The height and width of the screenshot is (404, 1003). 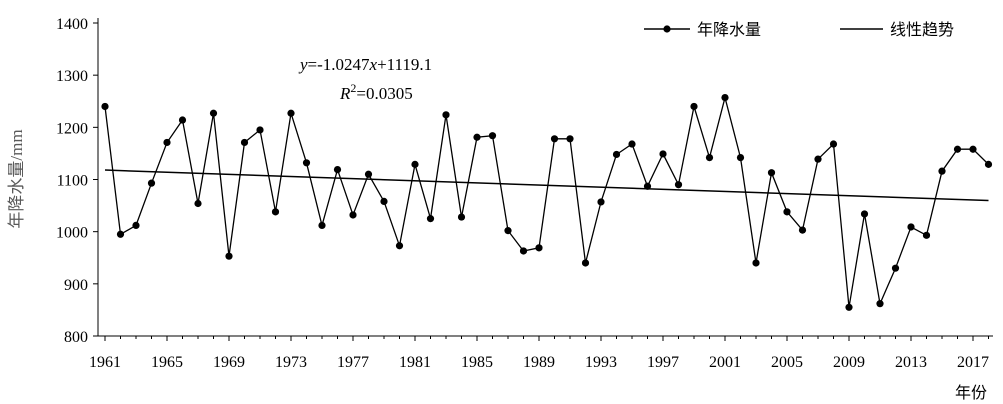 What do you see at coordinates (922, 30) in the screenshot?
I see `legend-trend-label: 线性趋势` at bounding box center [922, 30].